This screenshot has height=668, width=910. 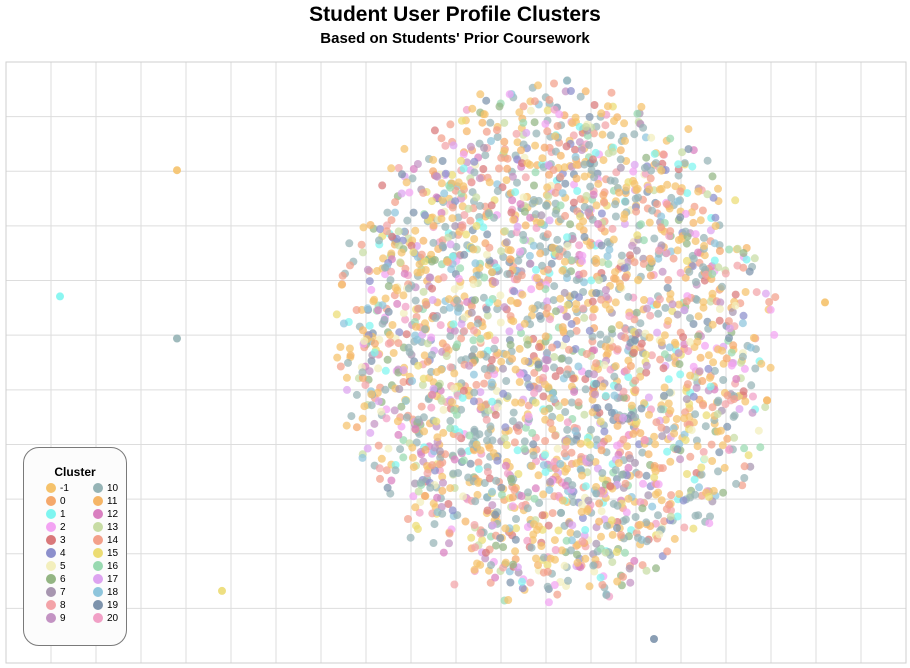 What do you see at coordinates (64, 488) in the screenshot?
I see `legend-label: -1` at bounding box center [64, 488].